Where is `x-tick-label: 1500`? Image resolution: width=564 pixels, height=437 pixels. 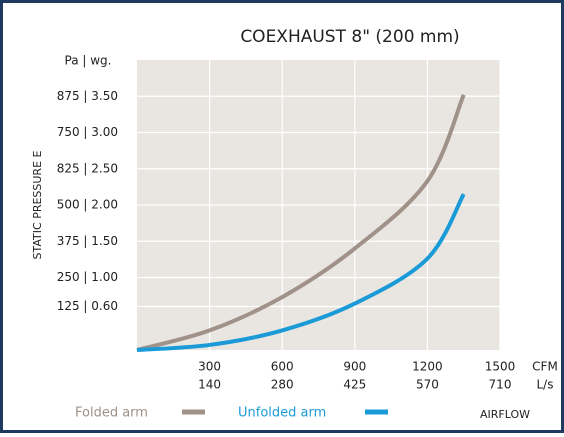
x-tick-label: 1500 is located at coordinates (500, 367).